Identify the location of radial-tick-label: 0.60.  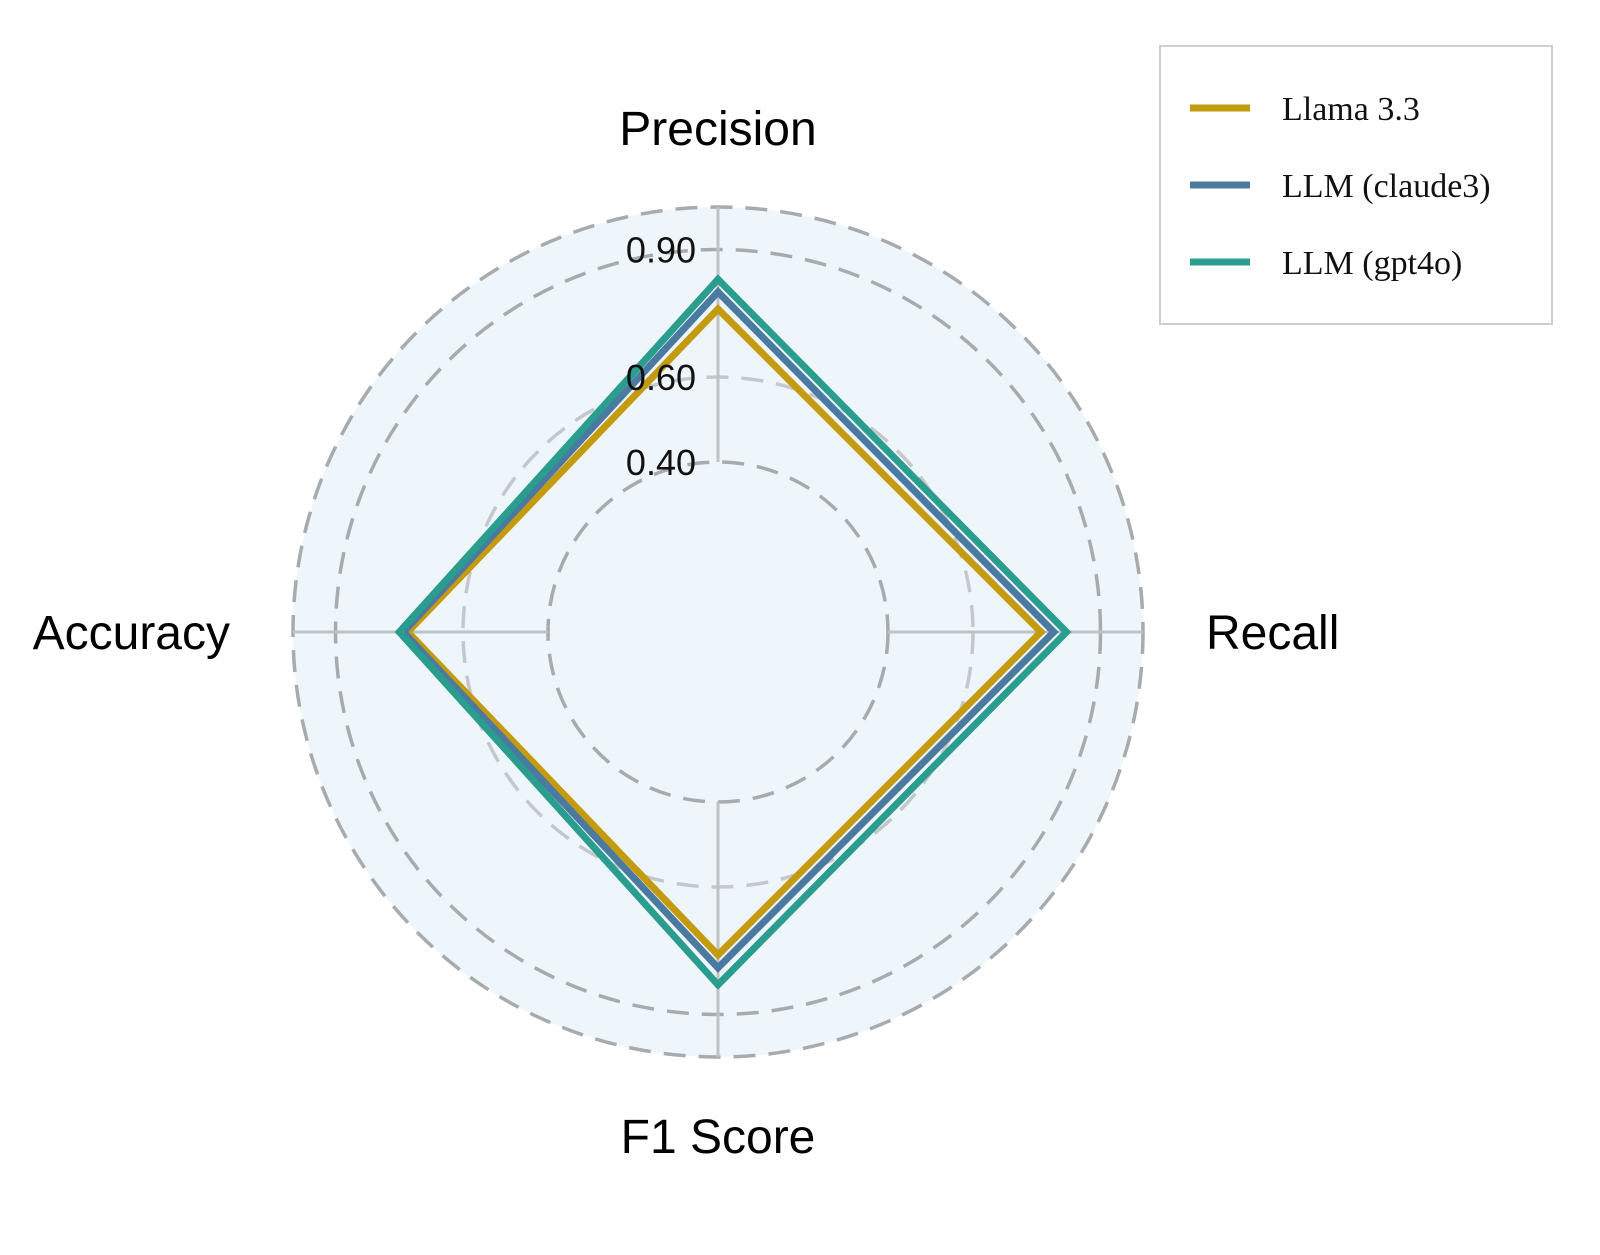
(661, 377).